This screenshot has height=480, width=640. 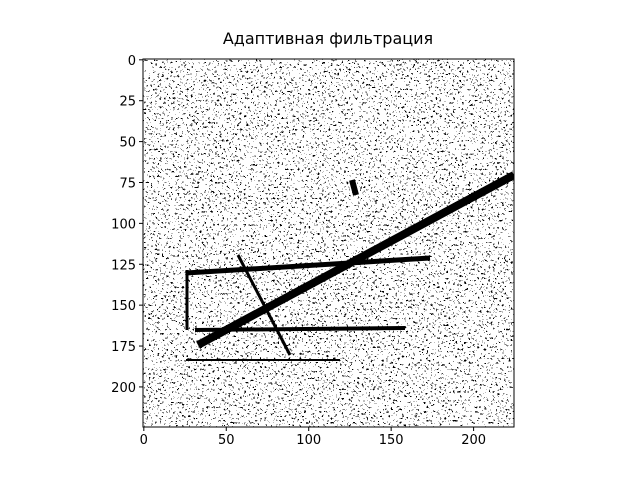 I want to click on y-tick-label: 100, so click(x=123, y=224).